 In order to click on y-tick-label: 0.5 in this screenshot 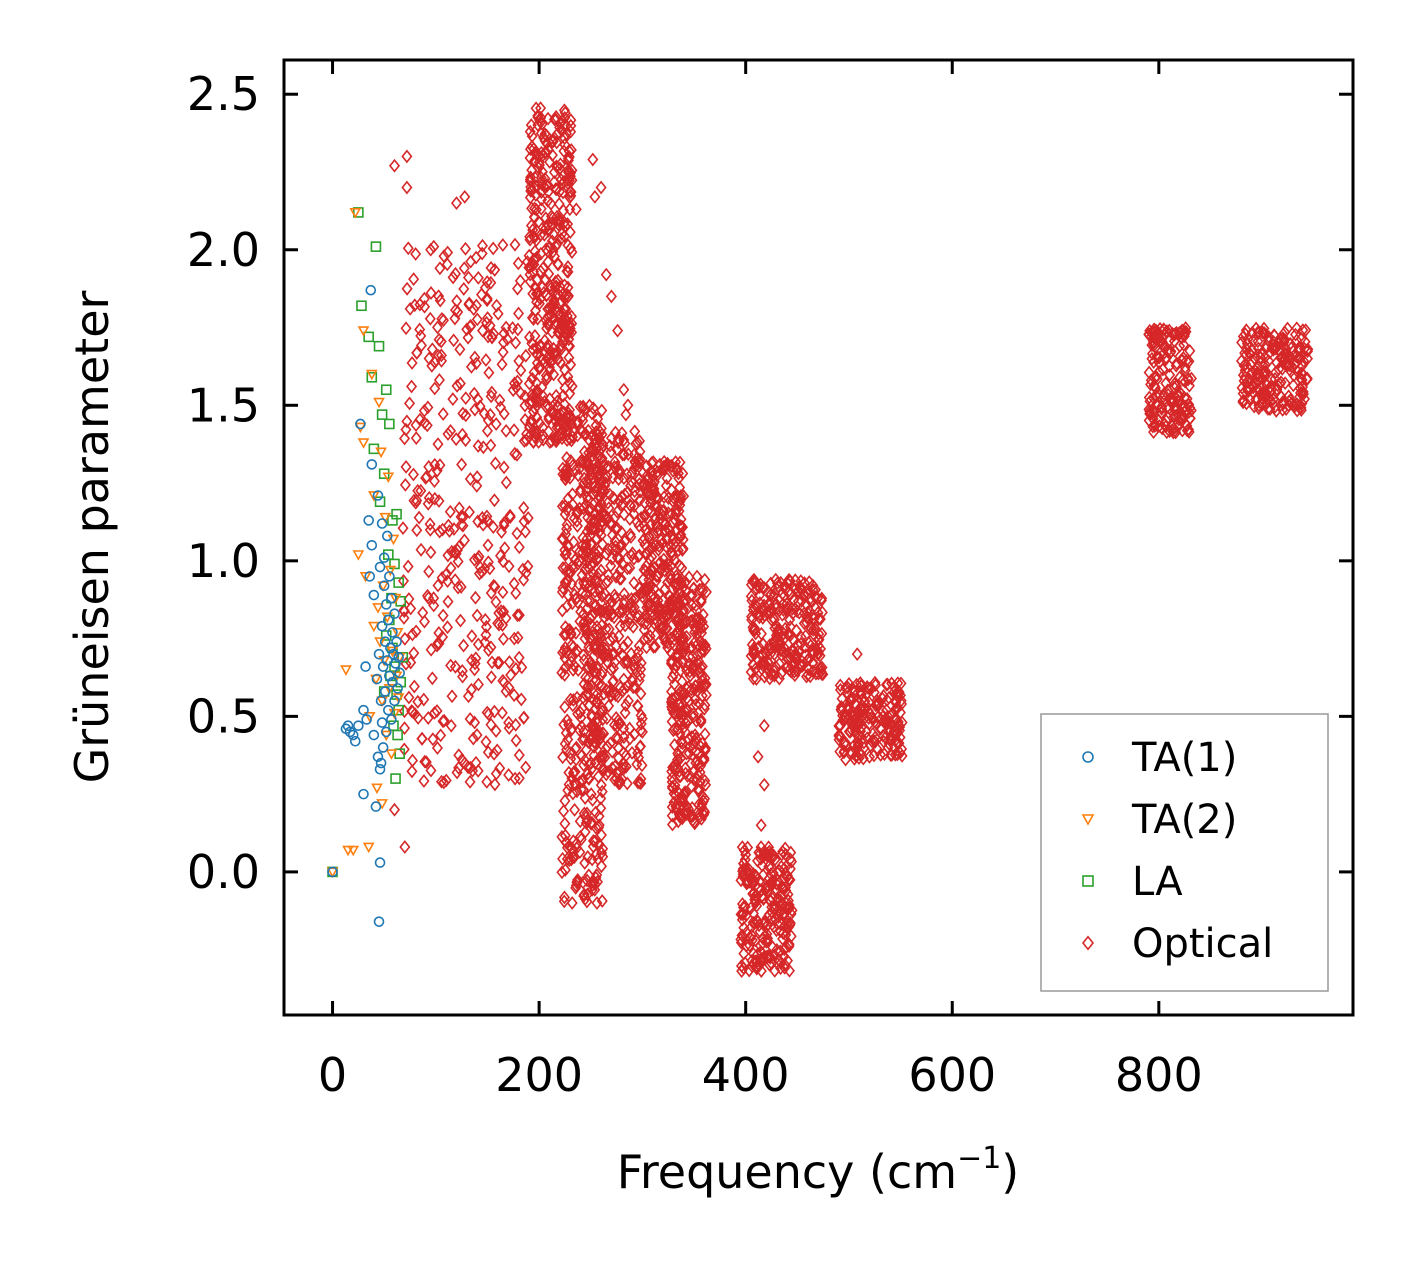, I will do `click(223, 716)`.